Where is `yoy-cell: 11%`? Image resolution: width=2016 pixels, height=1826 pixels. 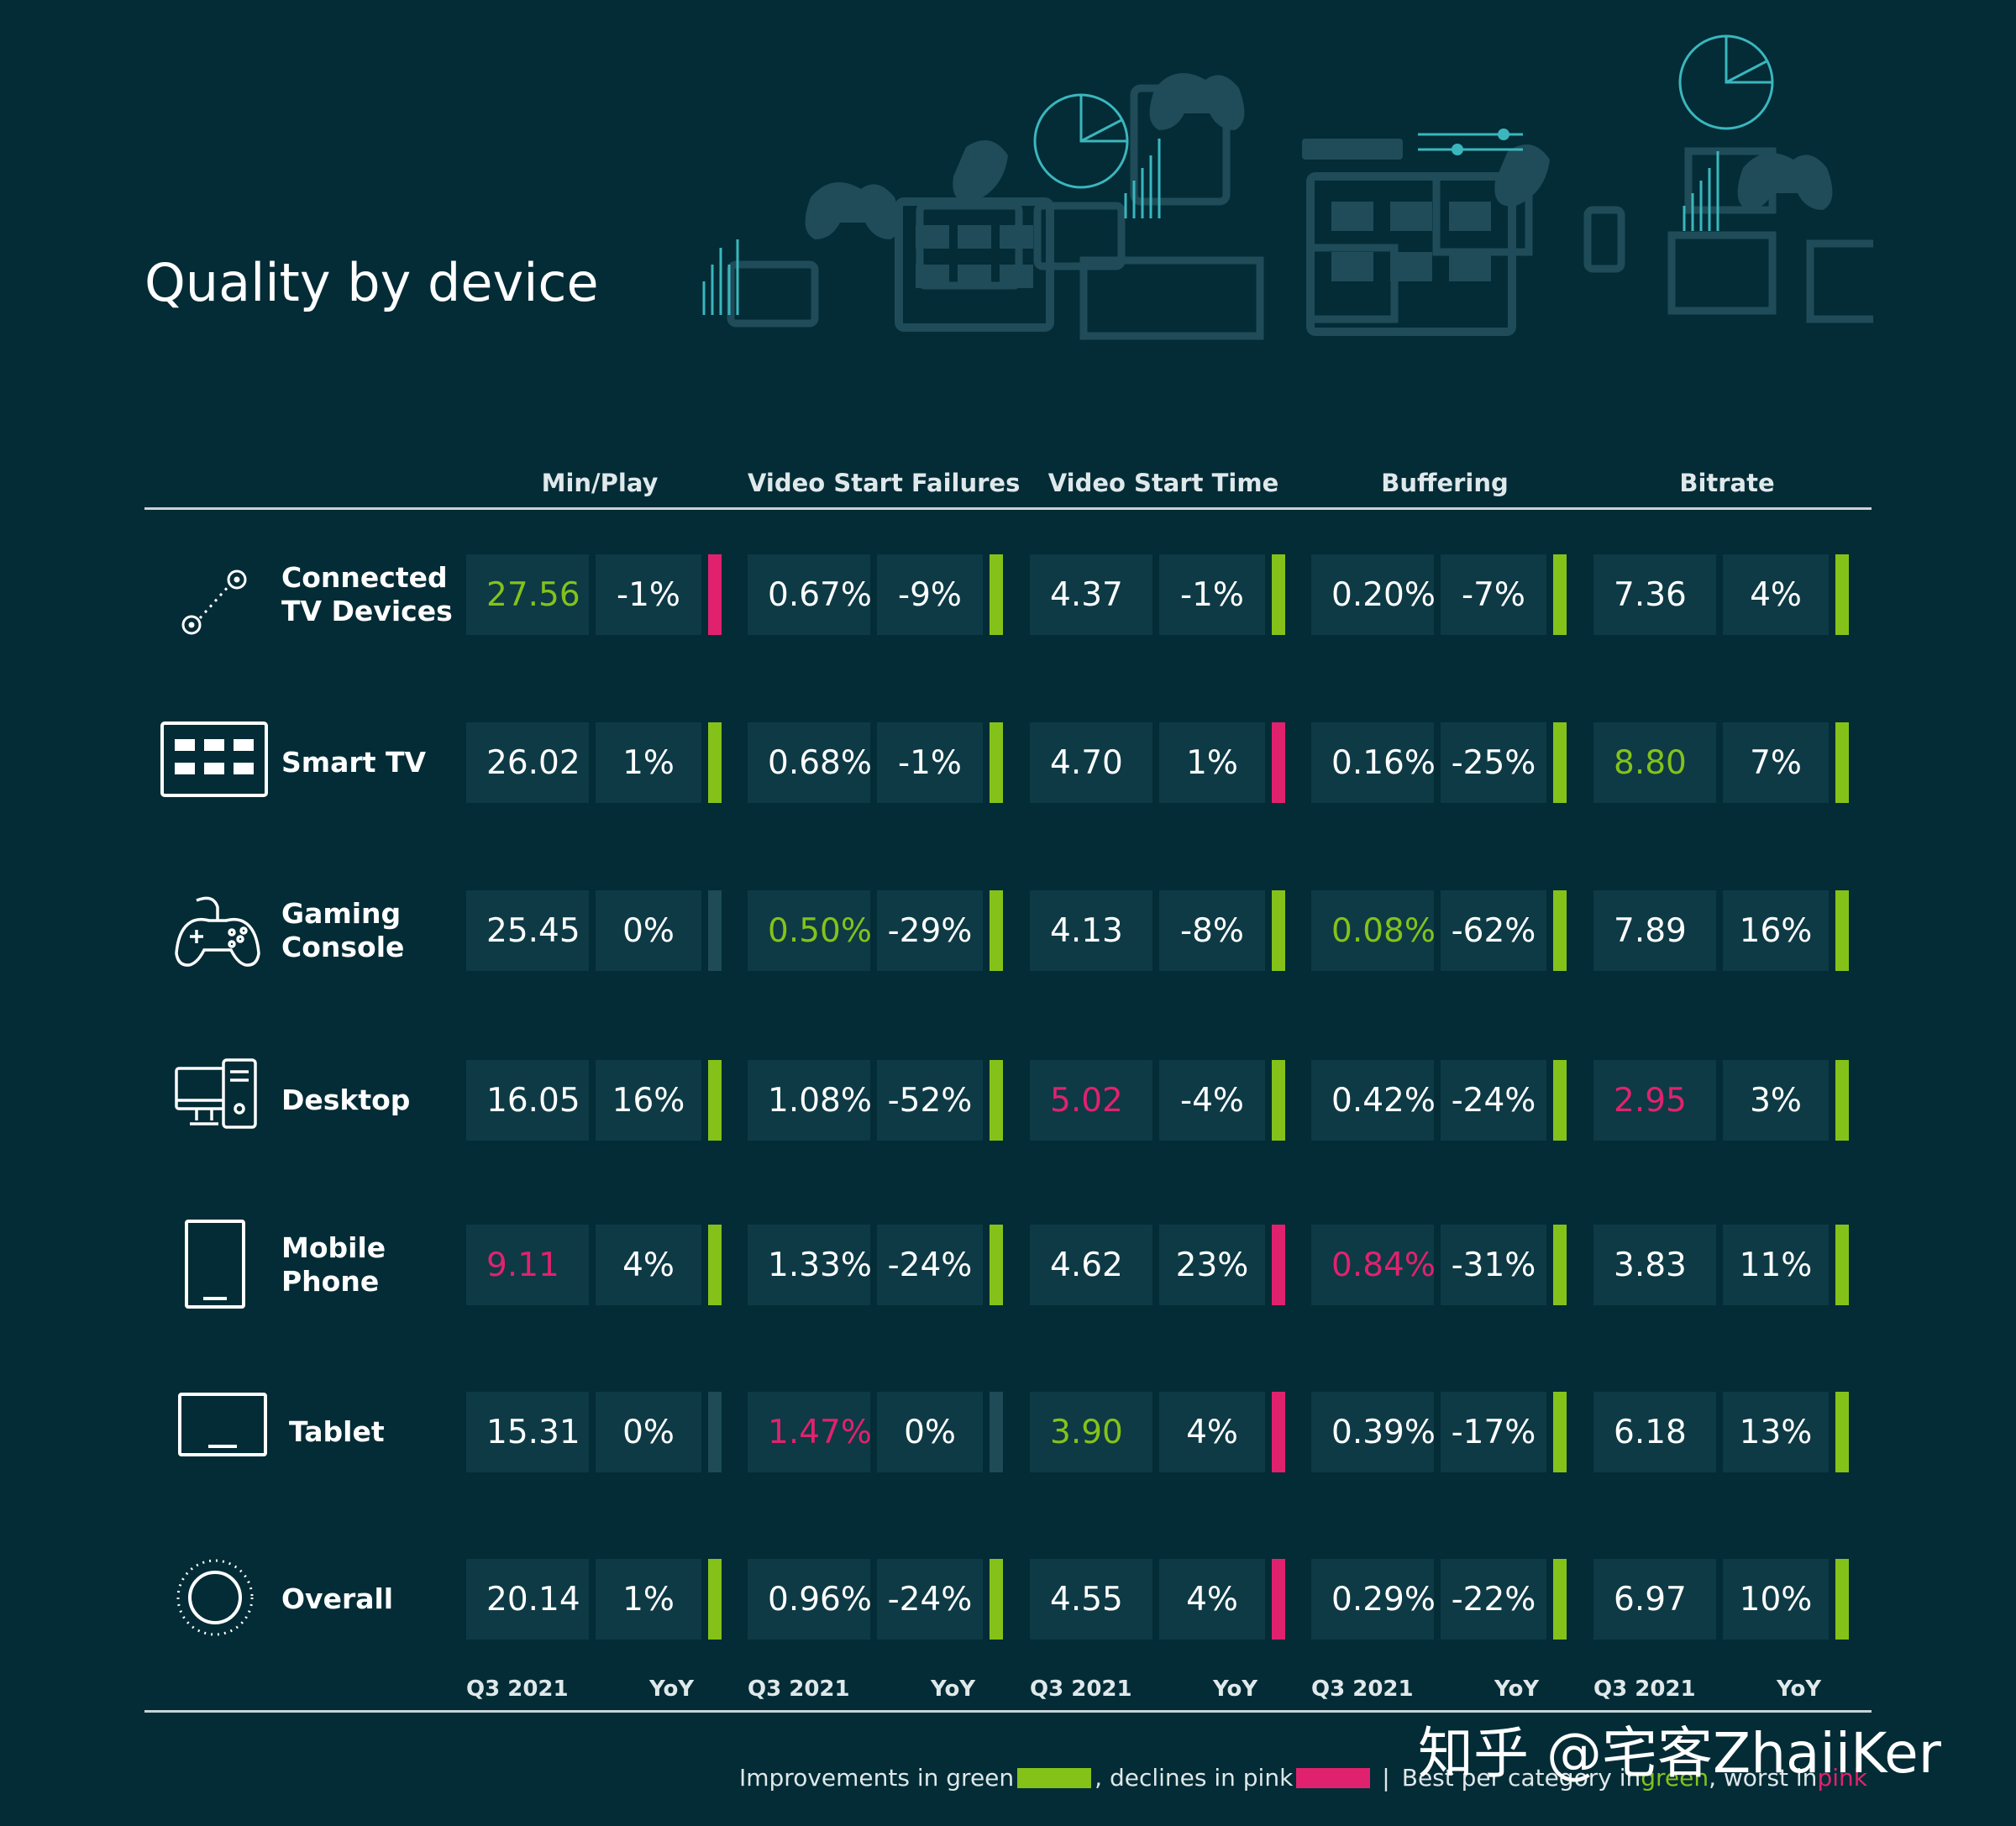 yoy-cell: 11% is located at coordinates (1776, 1265).